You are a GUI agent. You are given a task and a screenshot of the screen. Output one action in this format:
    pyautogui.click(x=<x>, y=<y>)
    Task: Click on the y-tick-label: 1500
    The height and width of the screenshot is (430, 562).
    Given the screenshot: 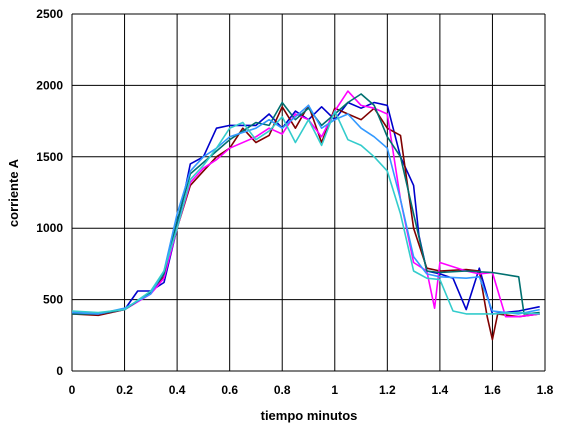 What is the action you would take?
    pyautogui.click(x=49, y=157)
    